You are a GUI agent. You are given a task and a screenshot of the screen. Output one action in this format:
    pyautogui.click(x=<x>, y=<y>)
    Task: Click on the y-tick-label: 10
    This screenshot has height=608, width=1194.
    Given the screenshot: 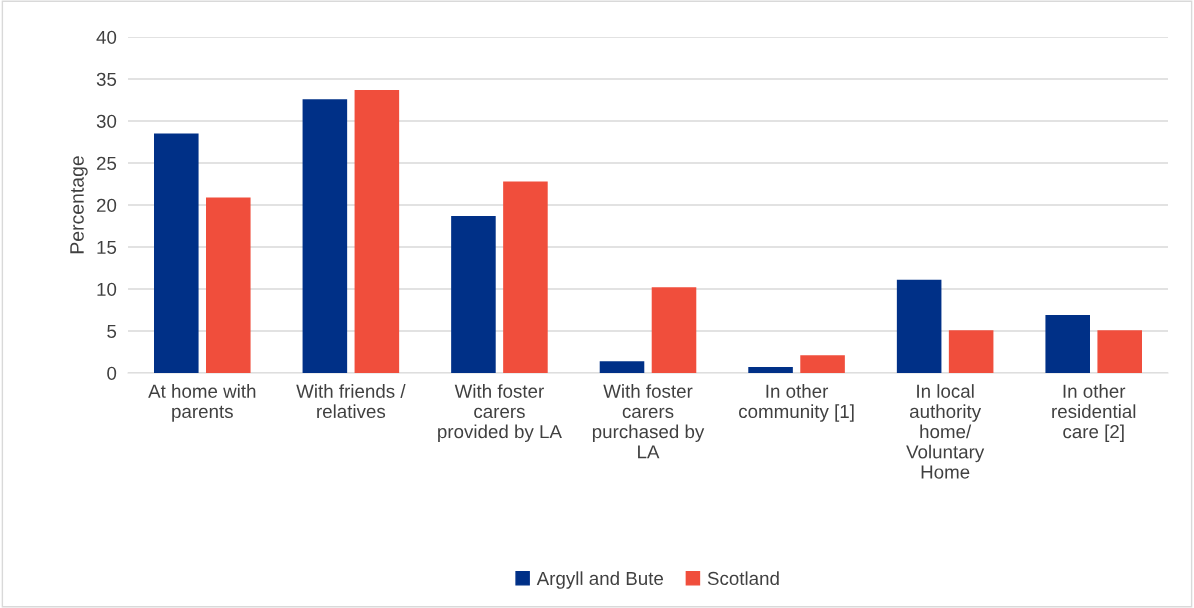 What is the action you would take?
    pyautogui.click(x=107, y=289)
    